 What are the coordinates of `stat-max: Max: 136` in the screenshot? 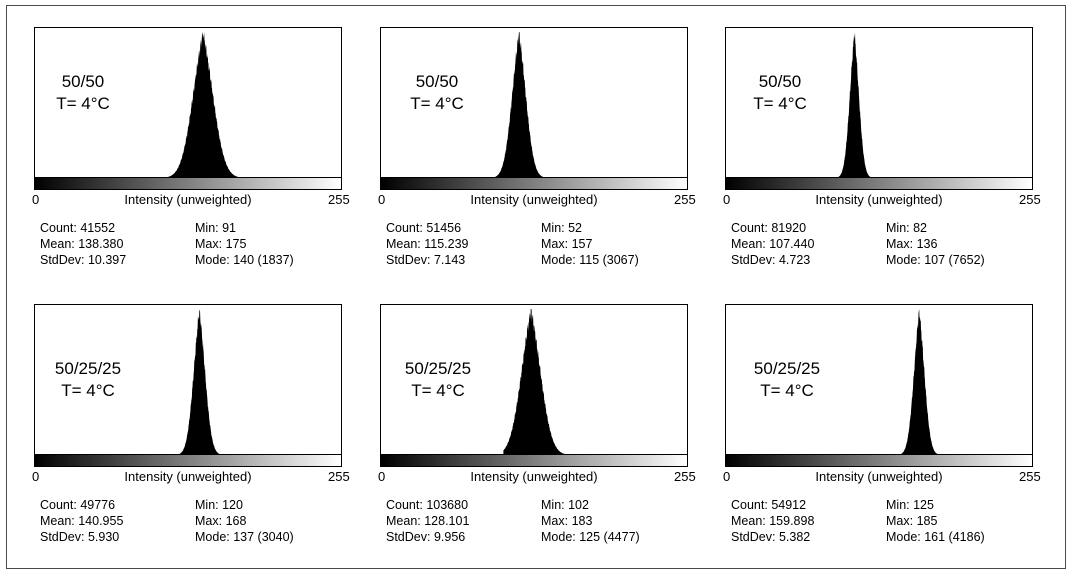 It's located at (912, 244).